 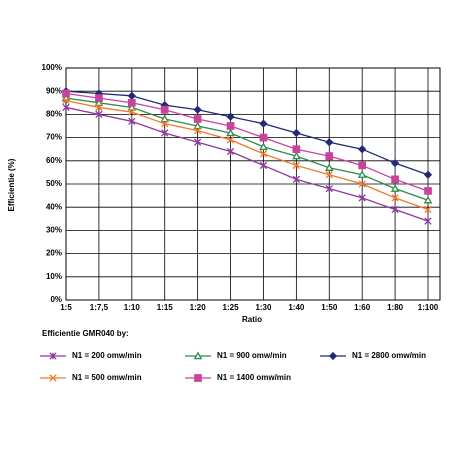 I want to click on x-tick-label: 1:7,5, so click(x=99, y=307).